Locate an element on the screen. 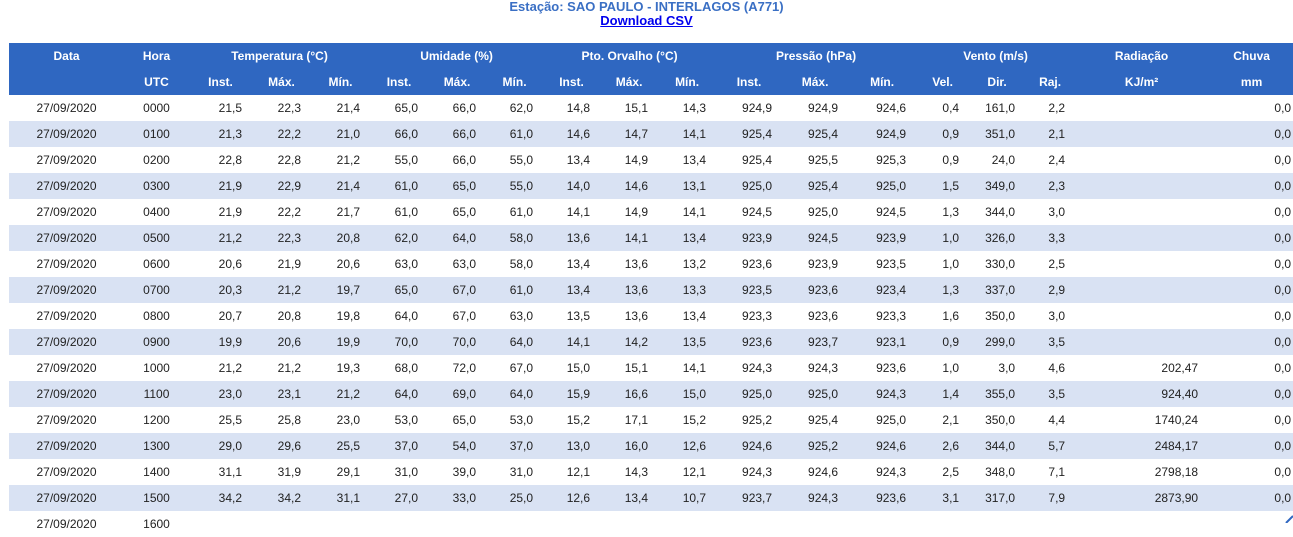  cell-radiacao: 2484,17 is located at coordinates (1142, 446).